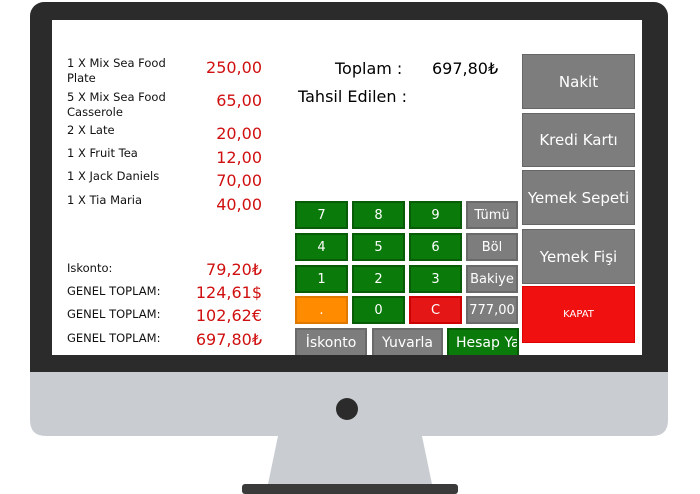 The width and height of the screenshot is (700, 494). I want to click on summary-value: 124,61$, so click(228, 292).